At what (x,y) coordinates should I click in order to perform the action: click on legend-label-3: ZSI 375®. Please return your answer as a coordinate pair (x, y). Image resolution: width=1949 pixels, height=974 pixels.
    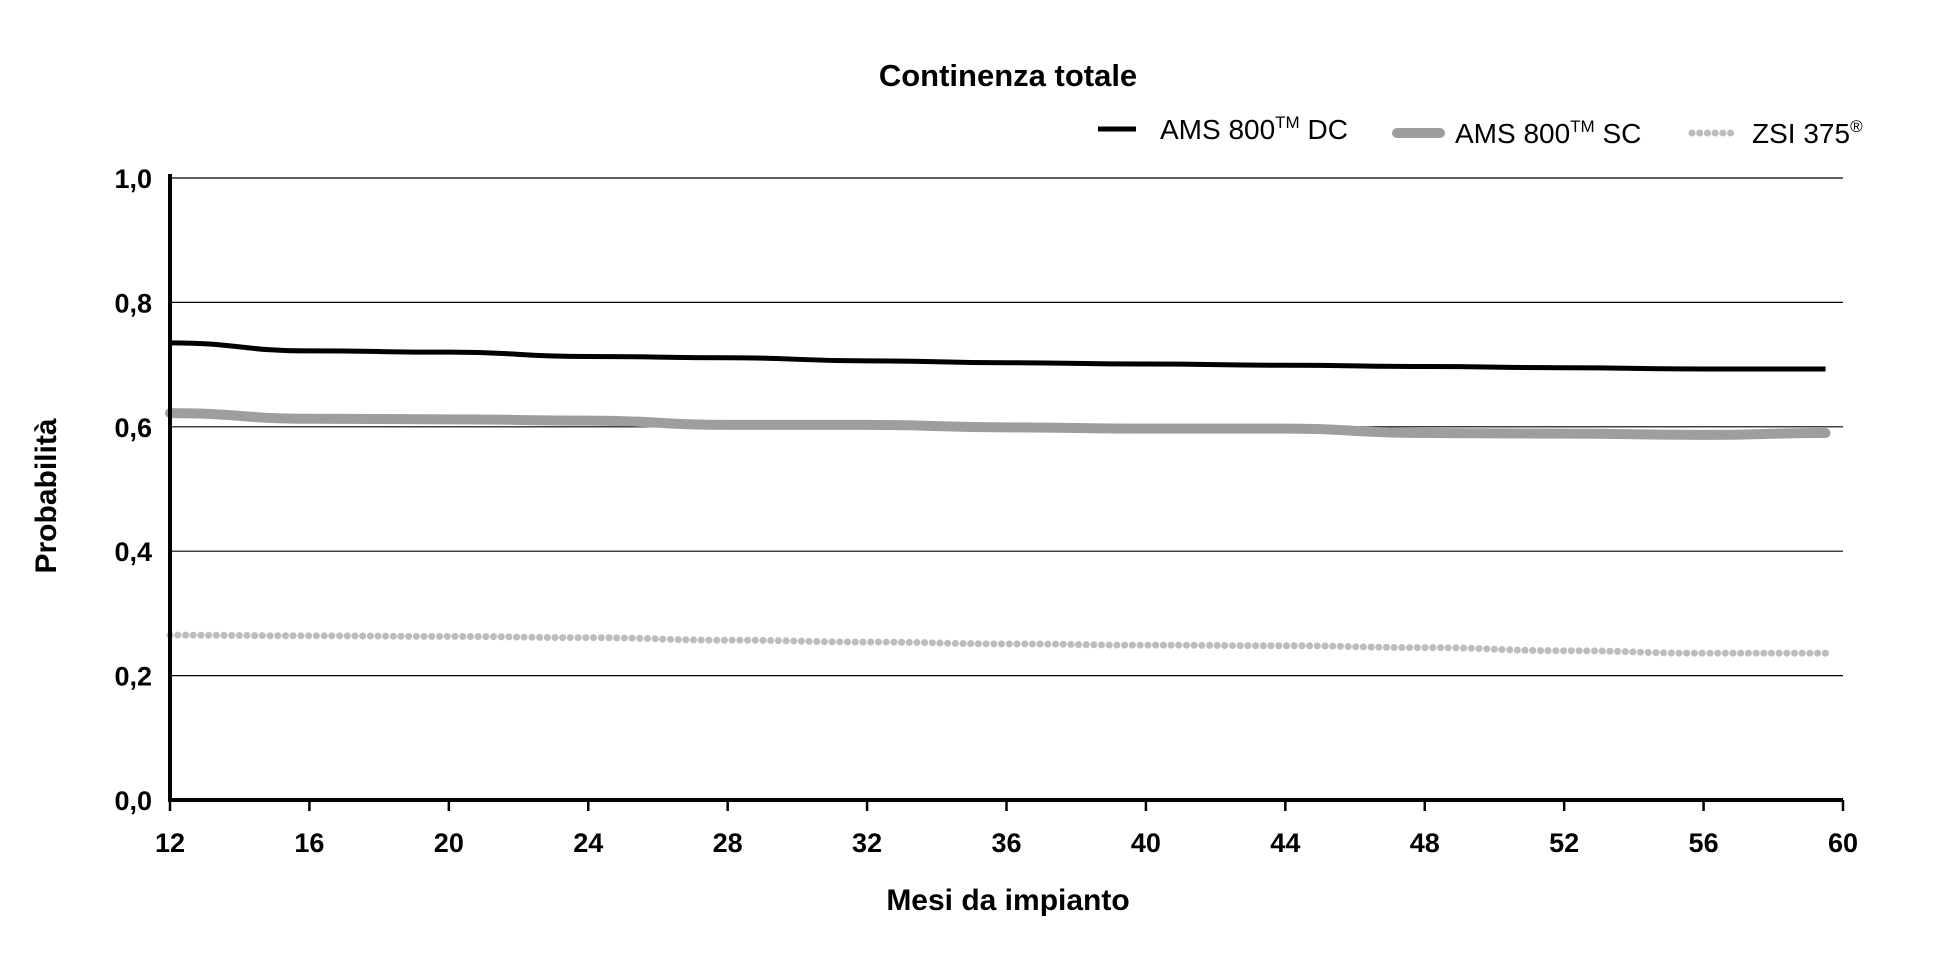
    Looking at the image, I should click on (1807, 133).